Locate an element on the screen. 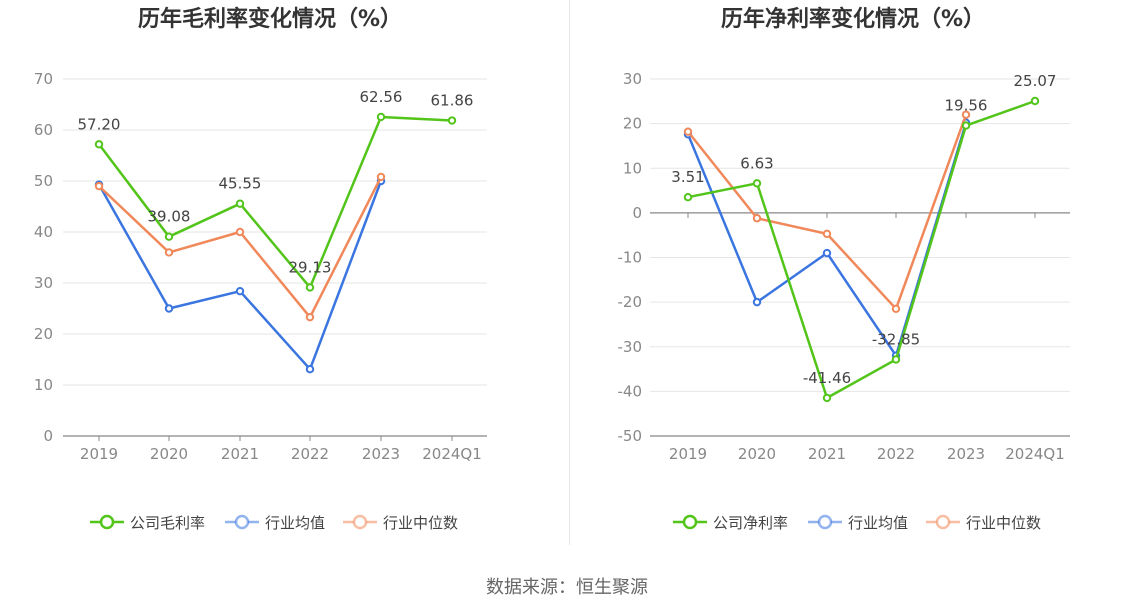 The image size is (1134, 612). data-label: 62.56 is located at coordinates (381, 97).